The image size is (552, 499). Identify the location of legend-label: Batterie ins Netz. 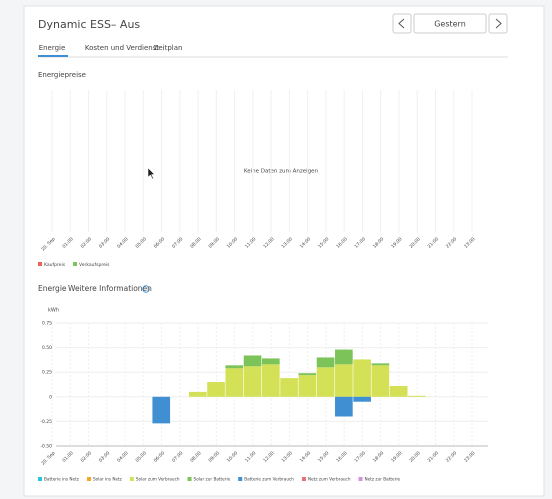
(62, 479).